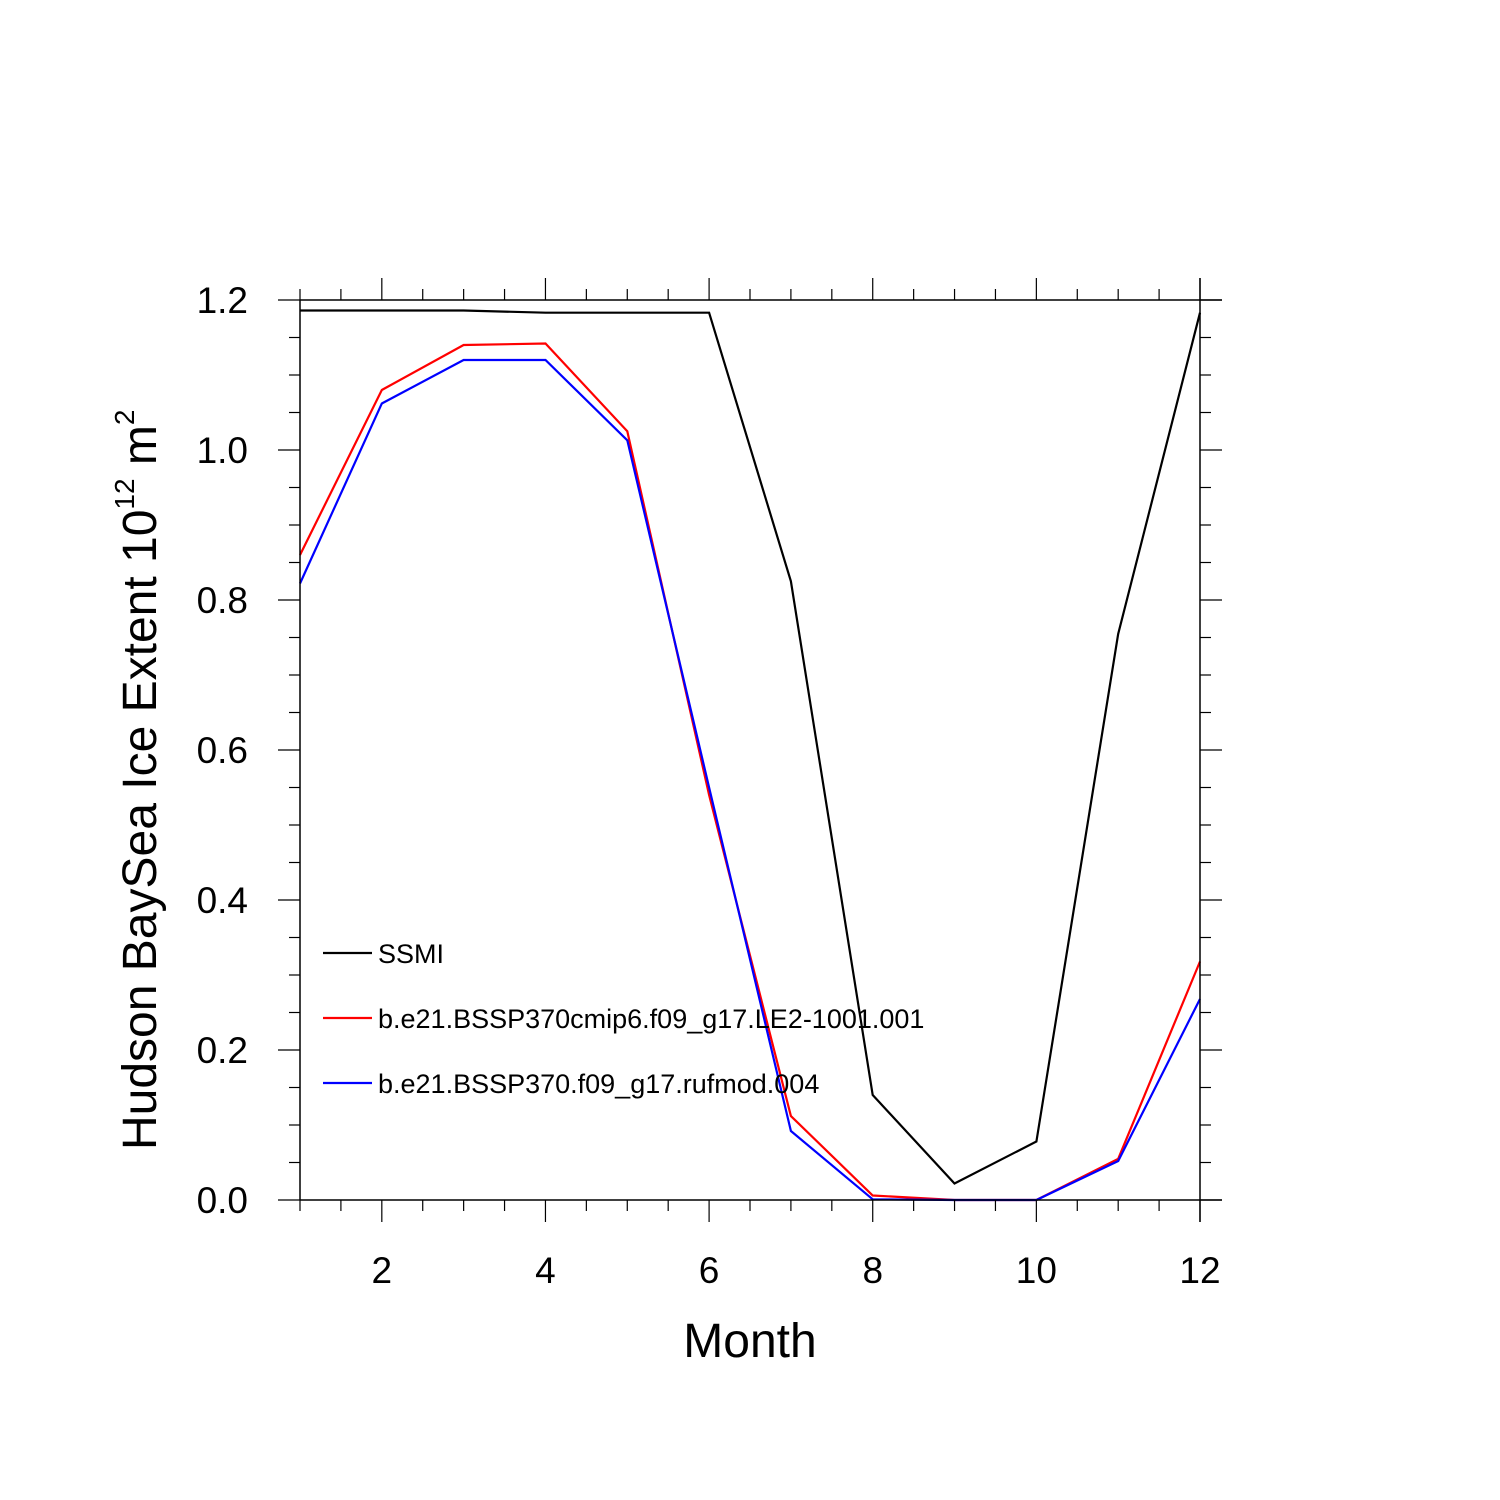  Describe the element at coordinates (749, 1341) in the screenshot. I see `x-axis-label: Month` at that location.